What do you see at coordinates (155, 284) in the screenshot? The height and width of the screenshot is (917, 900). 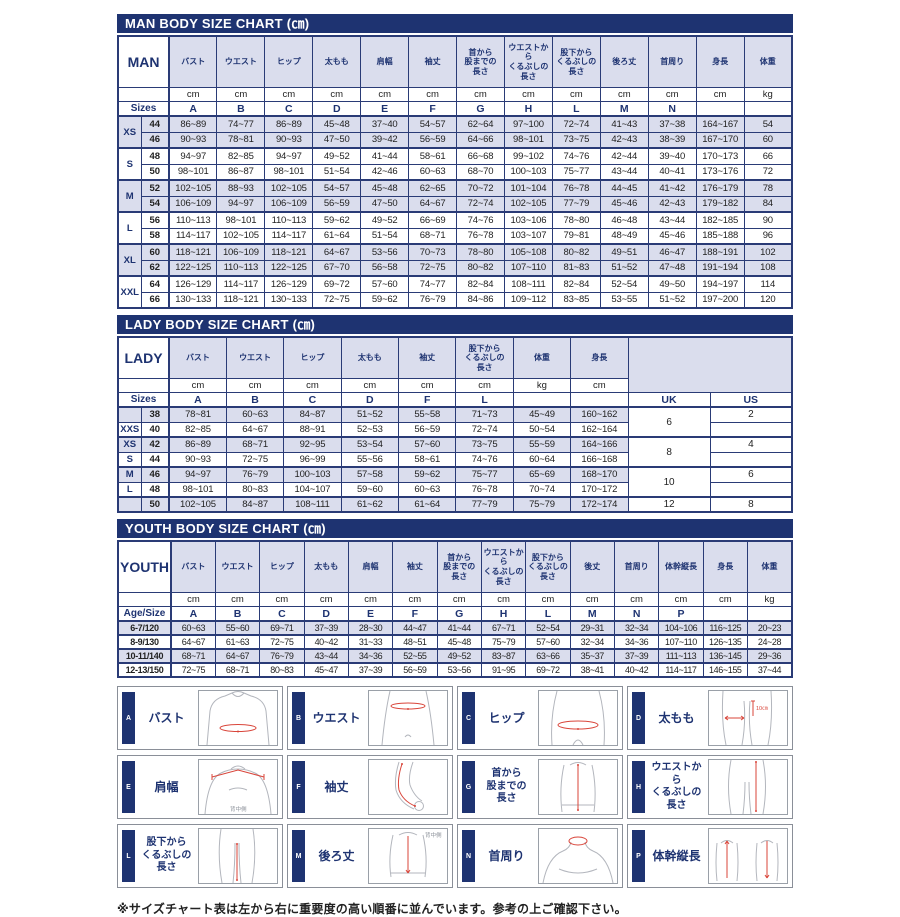 I see `table-cell: 64` at bounding box center [155, 284].